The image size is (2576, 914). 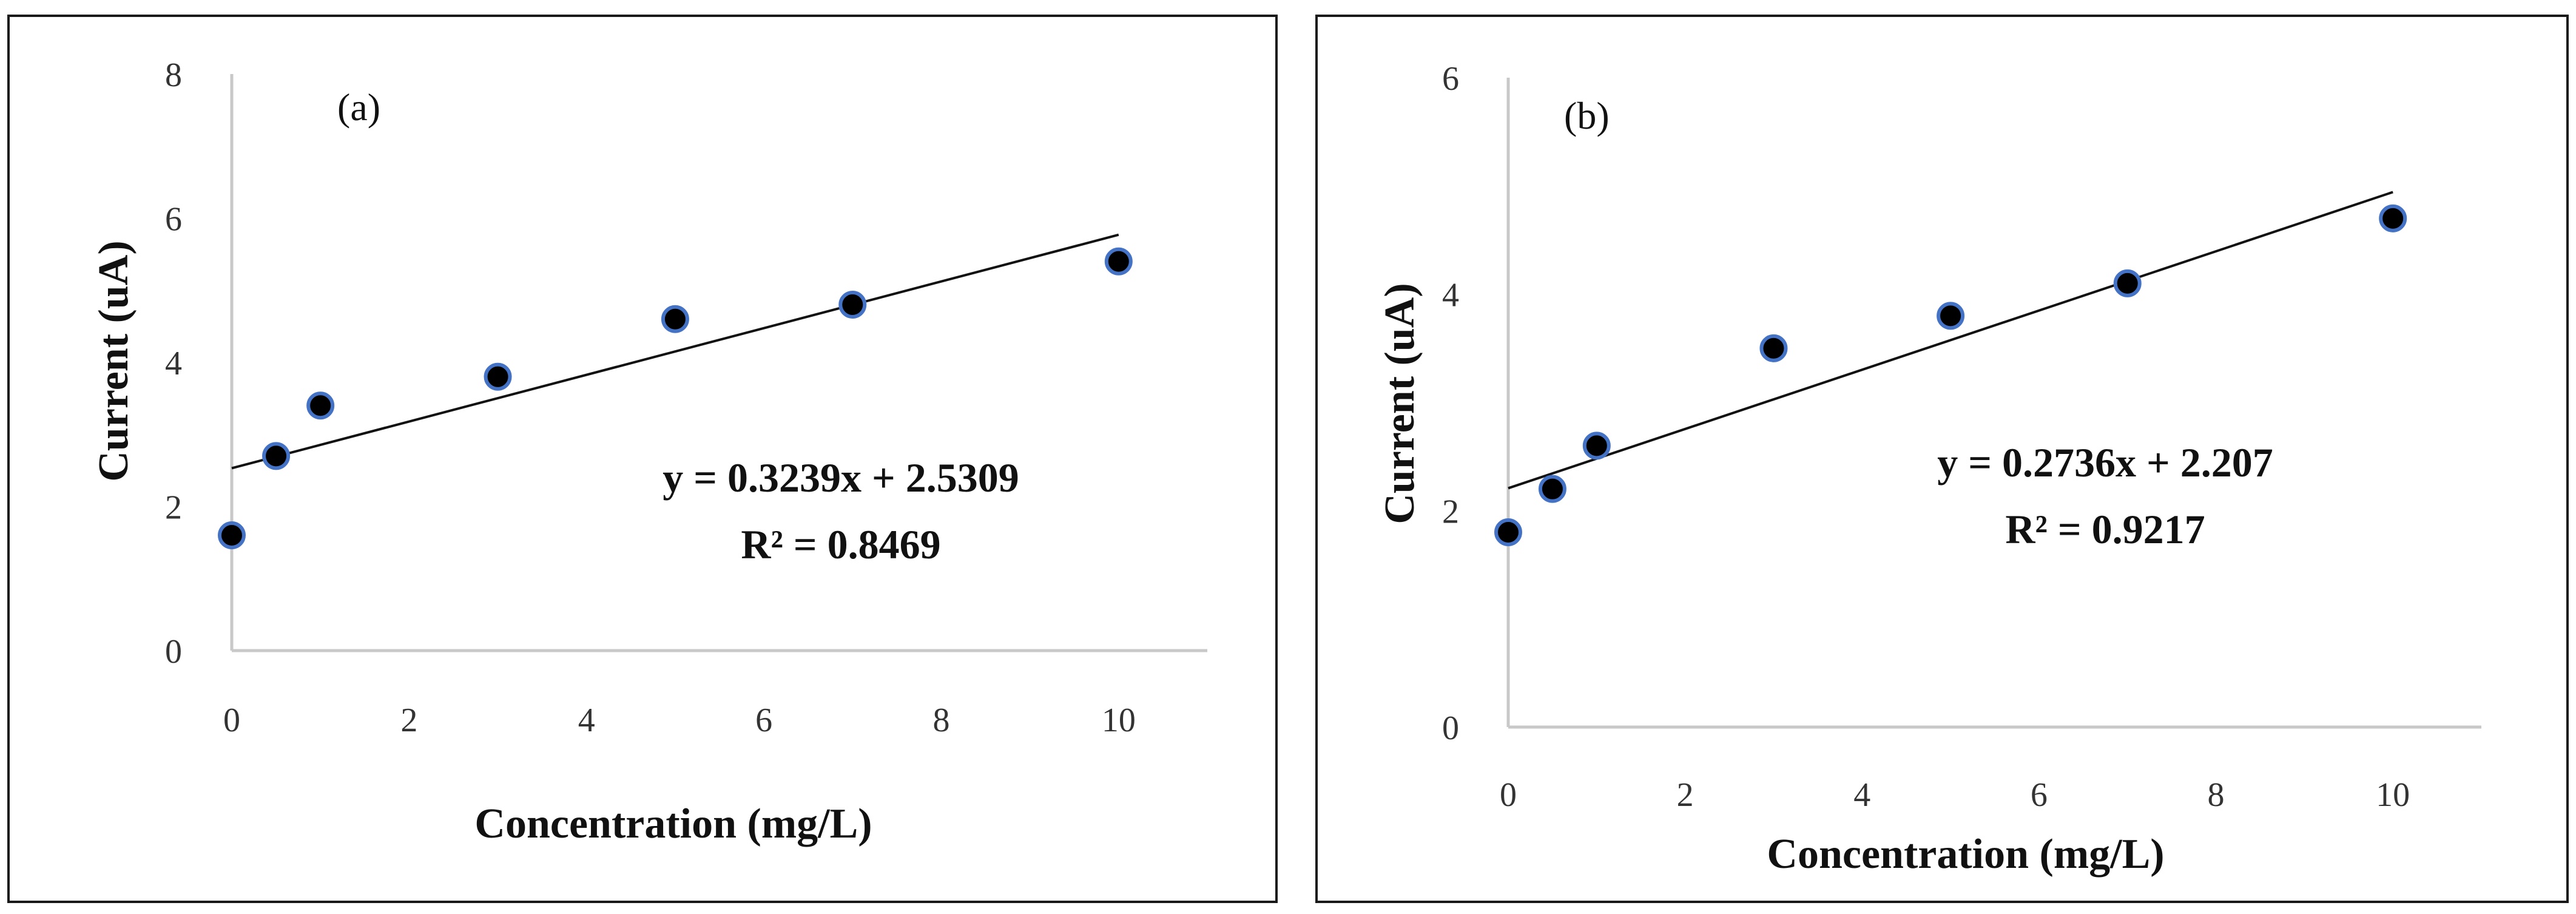 What do you see at coordinates (841, 544) in the screenshot?
I see `r-squared-label: R² = 0.8469` at bounding box center [841, 544].